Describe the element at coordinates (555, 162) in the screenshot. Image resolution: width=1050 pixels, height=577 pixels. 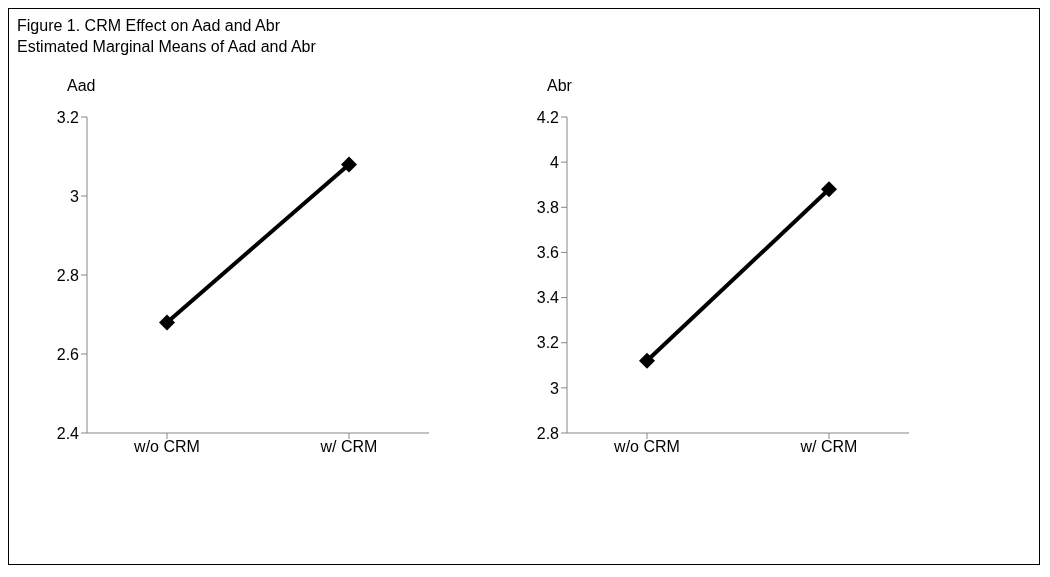
I see `y-tick-label: 4` at that location.